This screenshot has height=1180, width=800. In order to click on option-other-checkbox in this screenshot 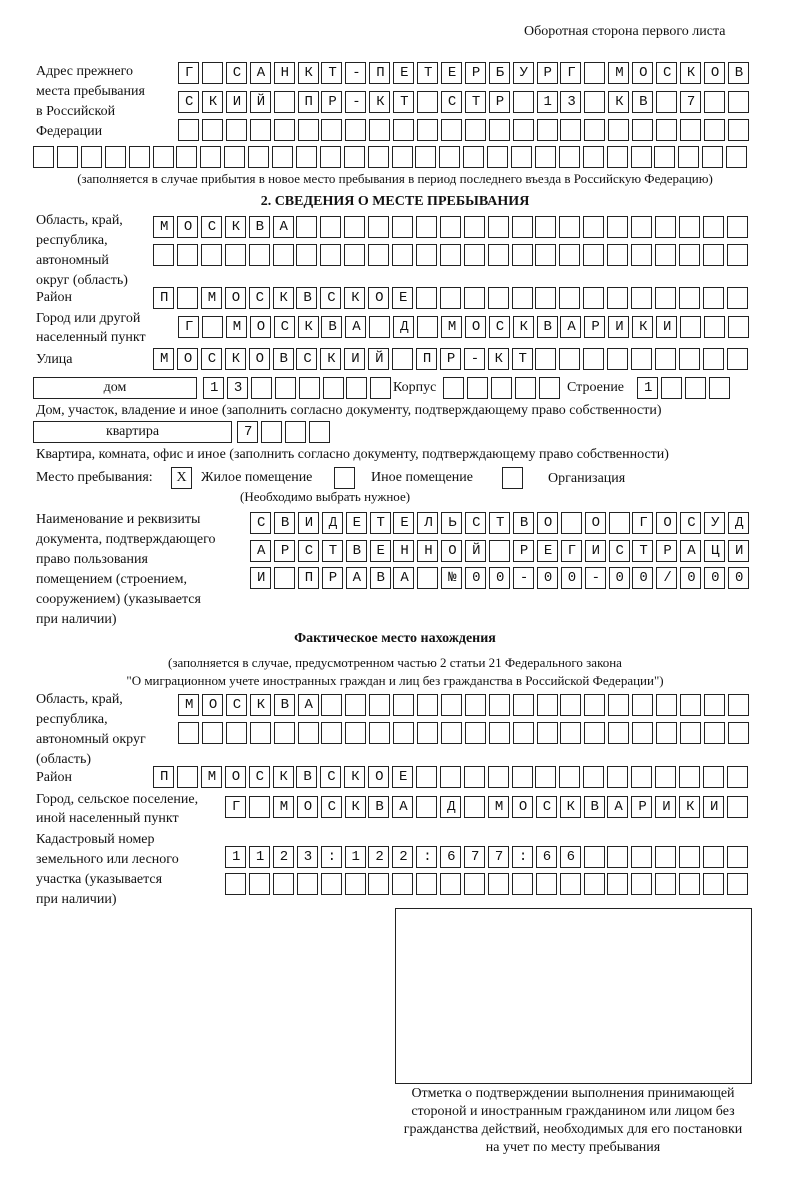, I will do `click(344, 478)`.